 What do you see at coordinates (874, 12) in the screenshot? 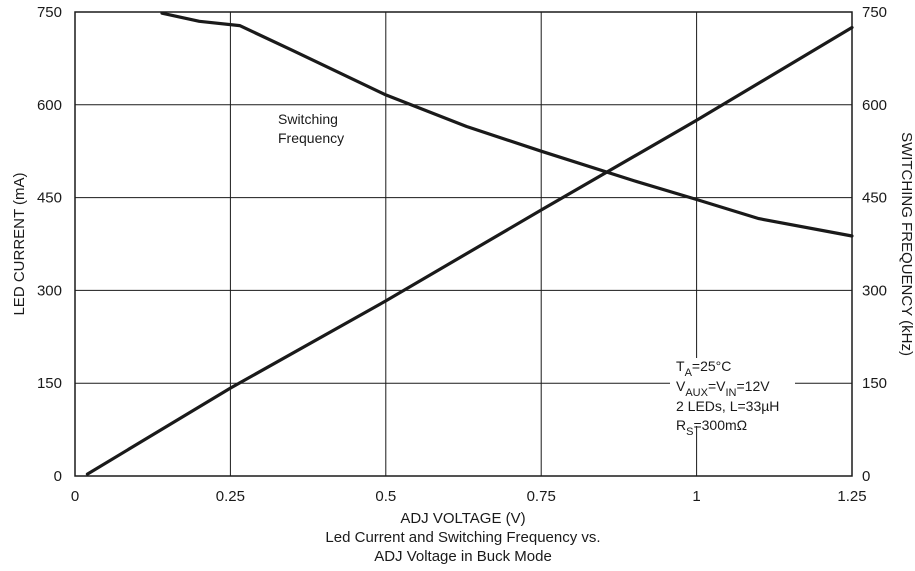
I see `y-right-tick-label: 750` at bounding box center [874, 12].